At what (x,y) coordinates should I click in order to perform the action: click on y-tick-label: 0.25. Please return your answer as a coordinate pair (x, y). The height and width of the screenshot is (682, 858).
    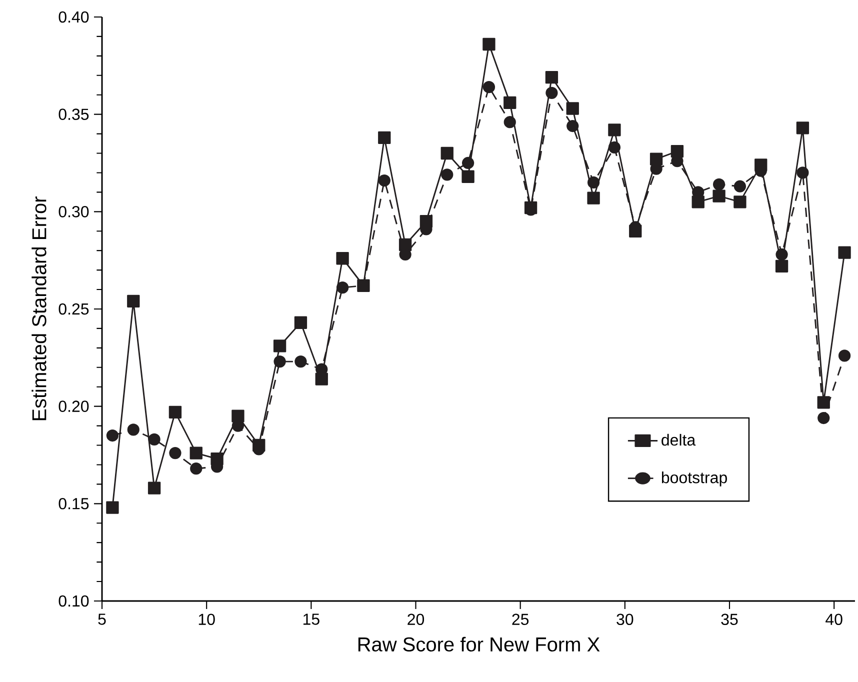
    Looking at the image, I should click on (73, 309).